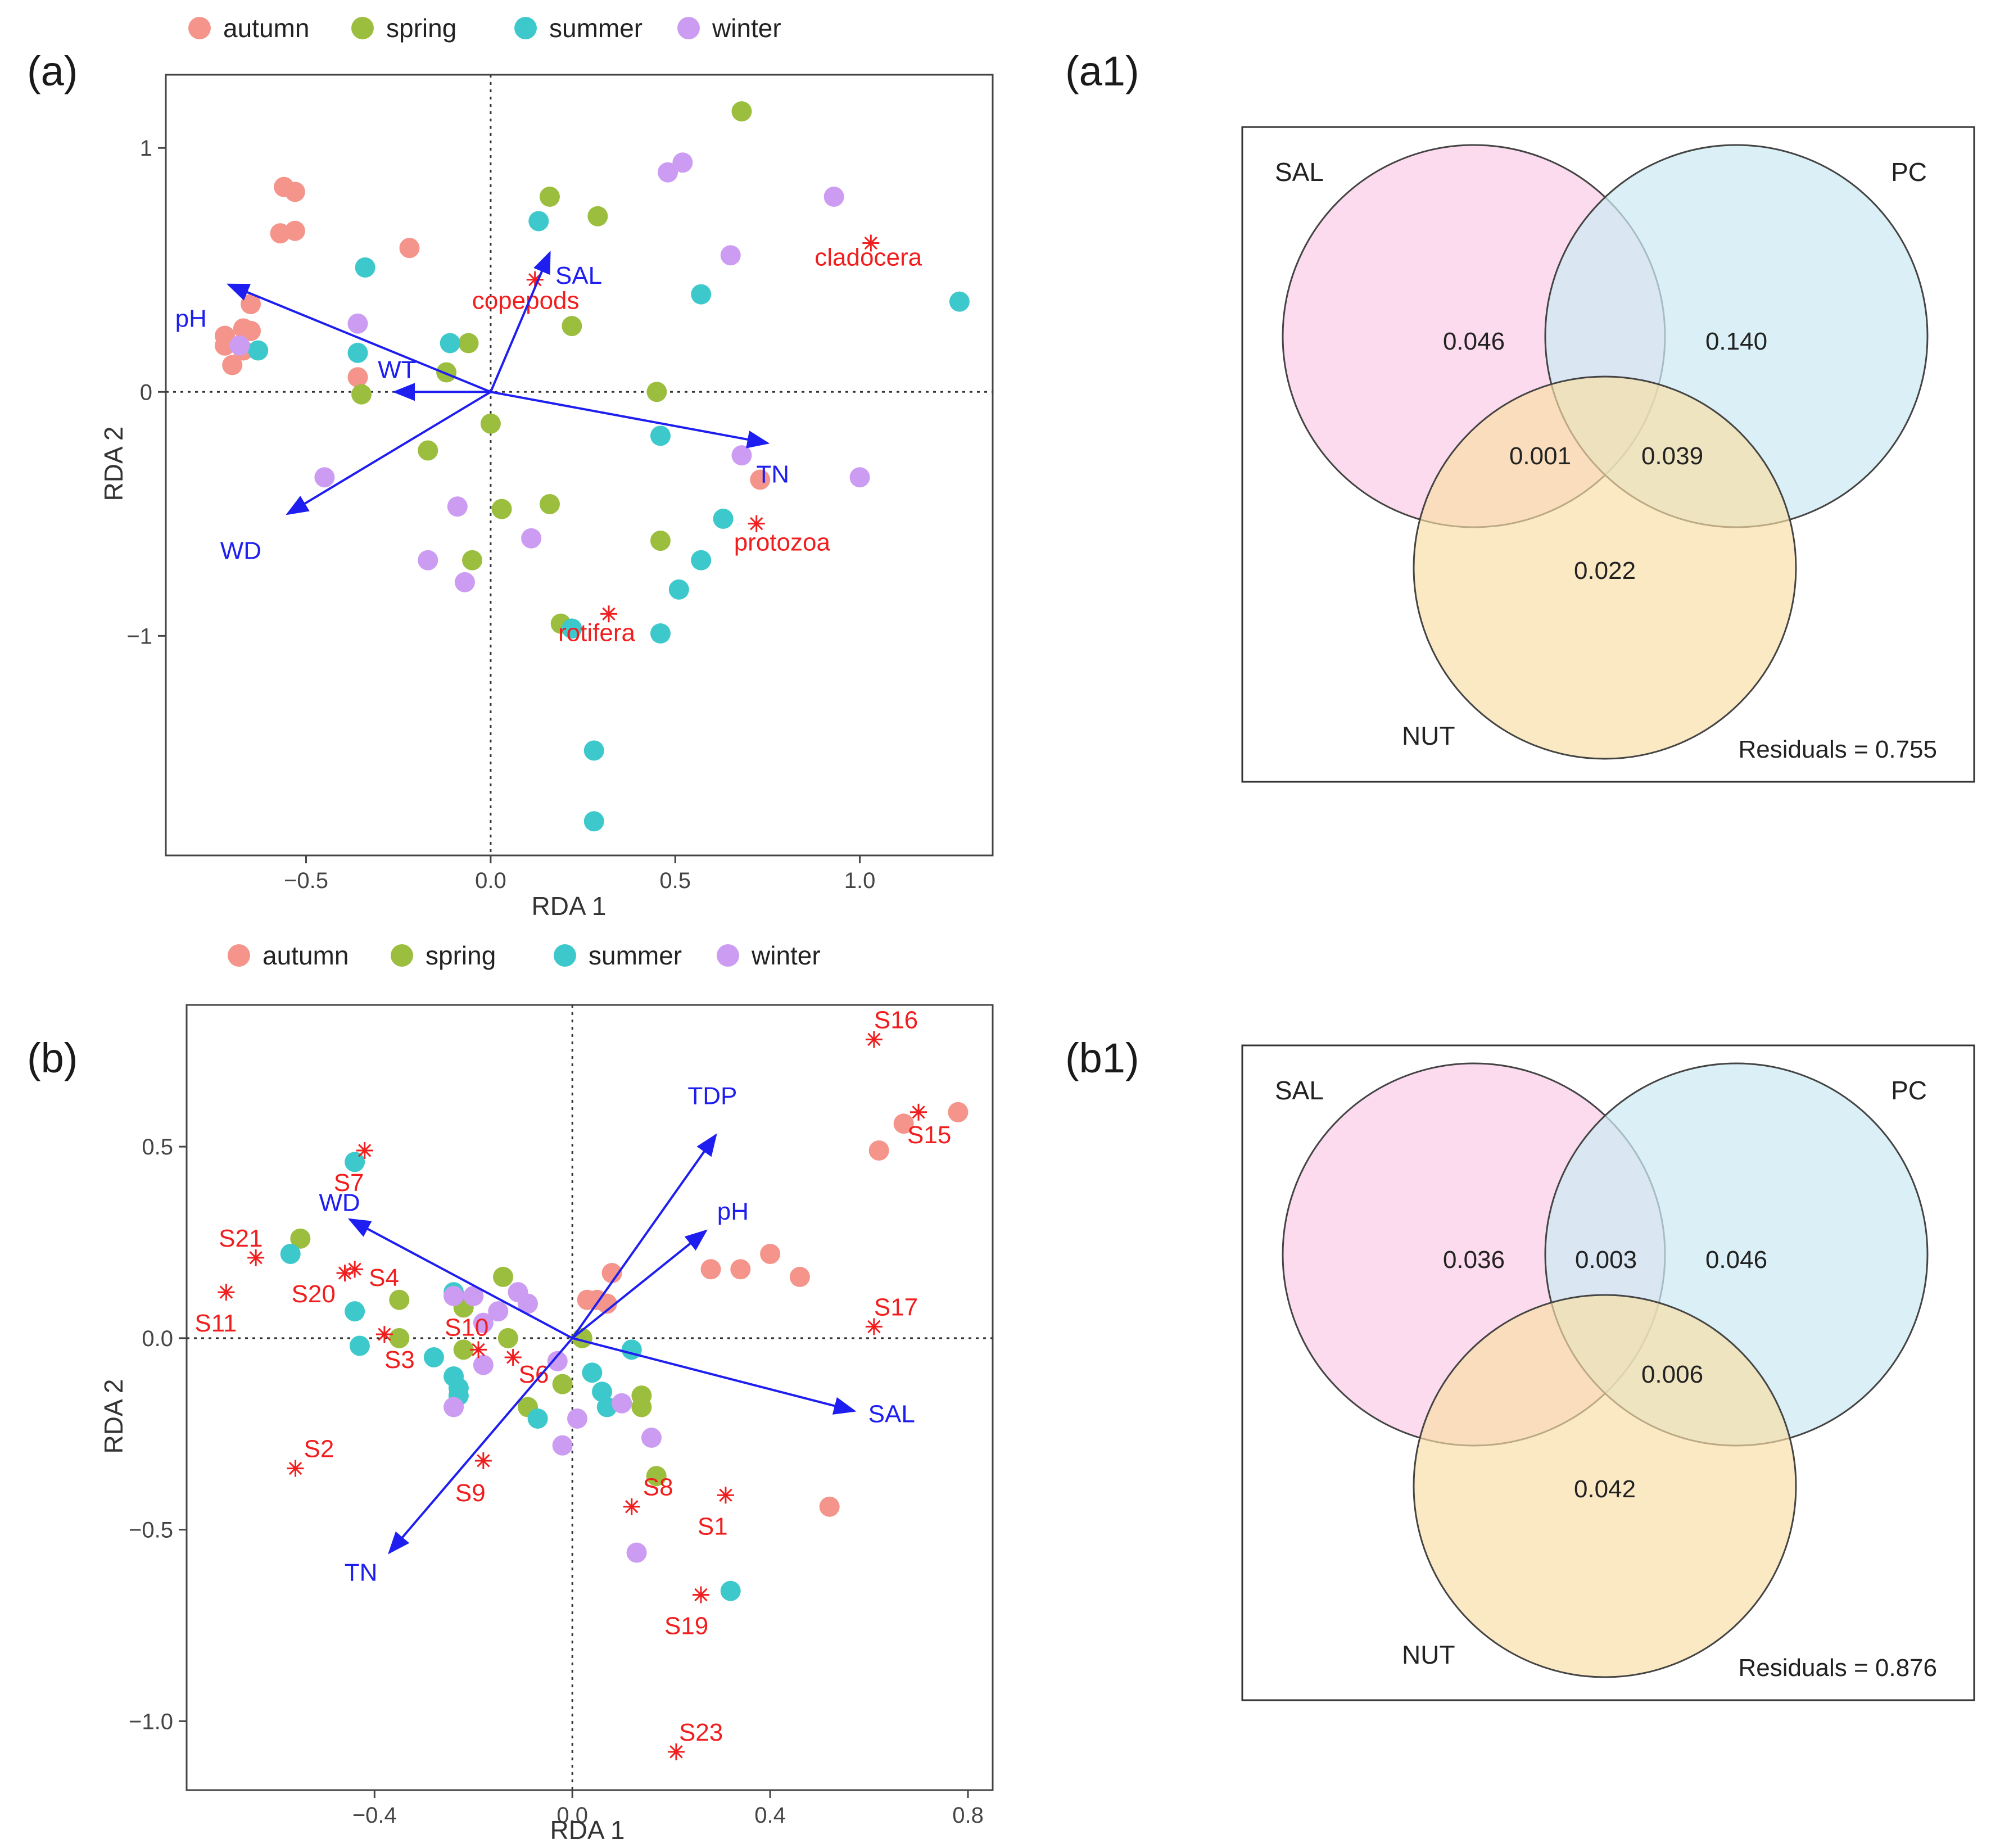 The width and height of the screenshot is (1991, 1848). What do you see at coordinates (362, 28) in the screenshot?
I see `legend-marker-spring` at bounding box center [362, 28].